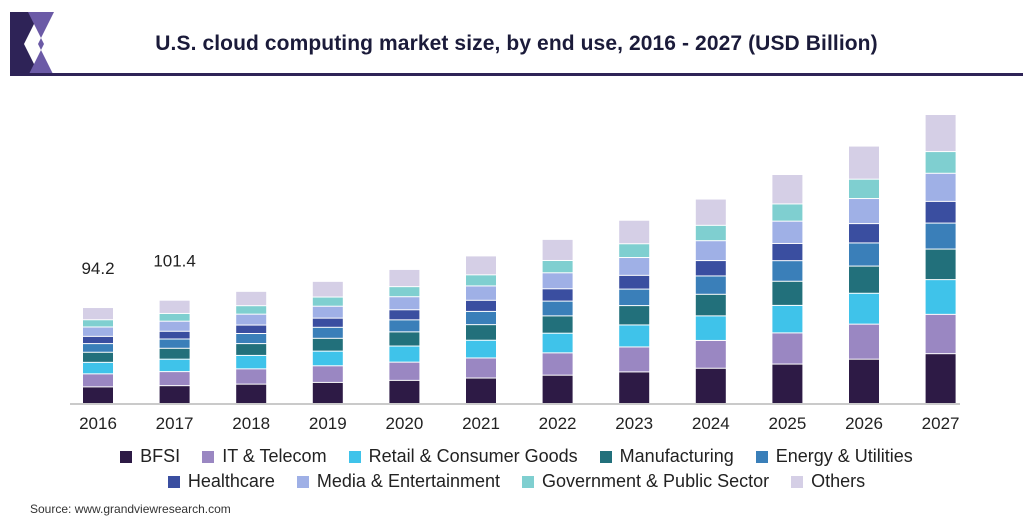 This screenshot has width=1033, height=519. I want to click on bar-stack-2027, so click(940, 259).